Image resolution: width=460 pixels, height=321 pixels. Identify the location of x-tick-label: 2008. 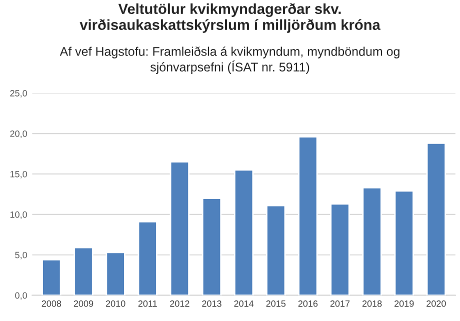
(52, 303).